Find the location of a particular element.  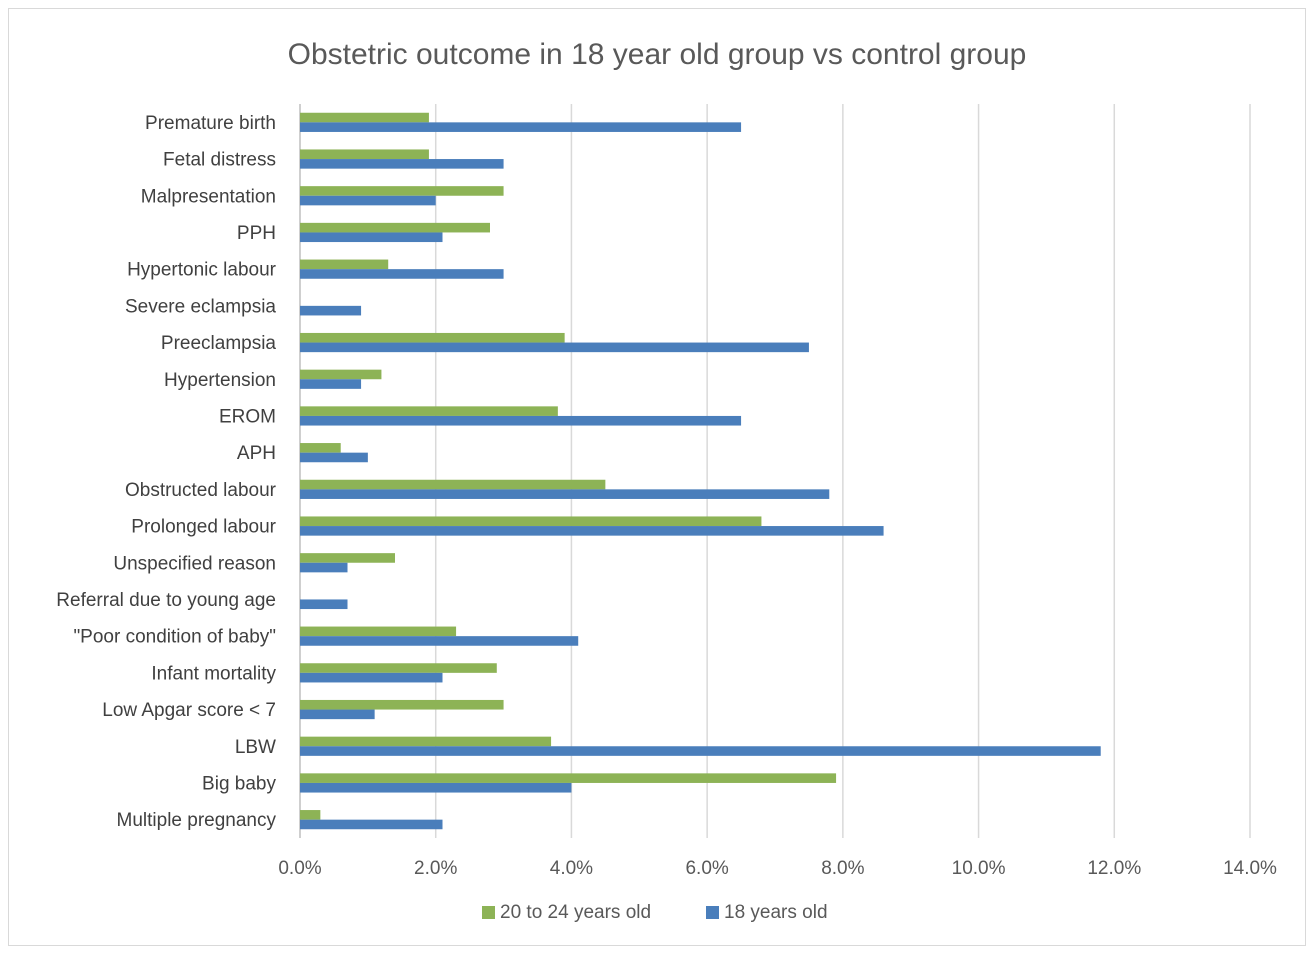

category-label: Infant mortality is located at coordinates (213, 673).